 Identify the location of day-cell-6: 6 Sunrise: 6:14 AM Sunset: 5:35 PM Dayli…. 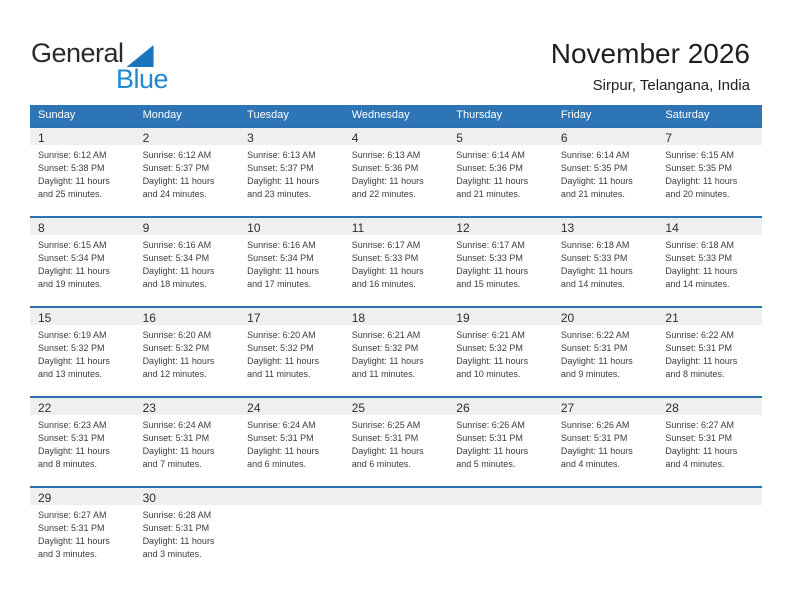
(605, 172).